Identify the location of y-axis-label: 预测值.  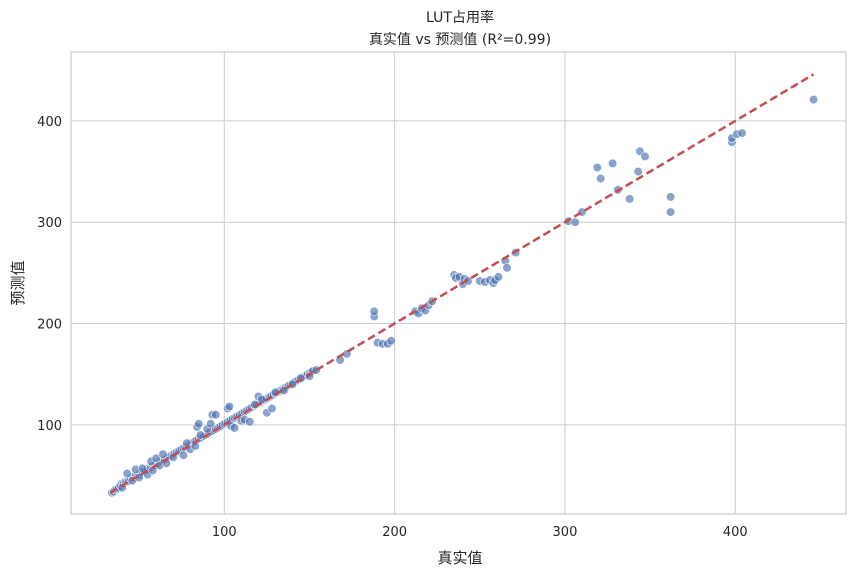
(18, 282).